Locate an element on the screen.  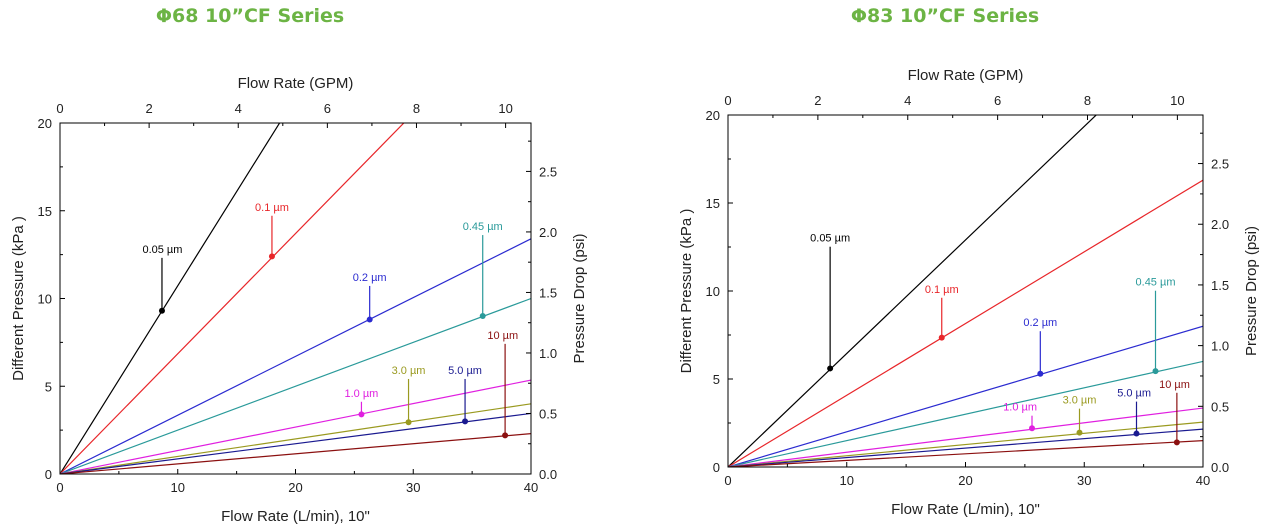
series-label: 5.0 µm is located at coordinates (465, 371).